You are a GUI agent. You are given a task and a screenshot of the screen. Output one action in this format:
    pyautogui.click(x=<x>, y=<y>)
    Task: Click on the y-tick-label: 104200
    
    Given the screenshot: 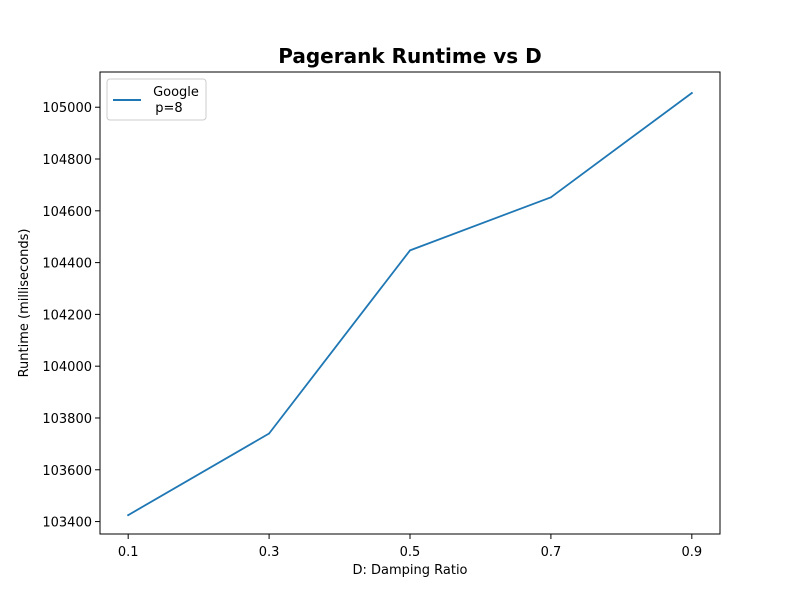 What is the action you would take?
    pyautogui.click(x=67, y=315)
    